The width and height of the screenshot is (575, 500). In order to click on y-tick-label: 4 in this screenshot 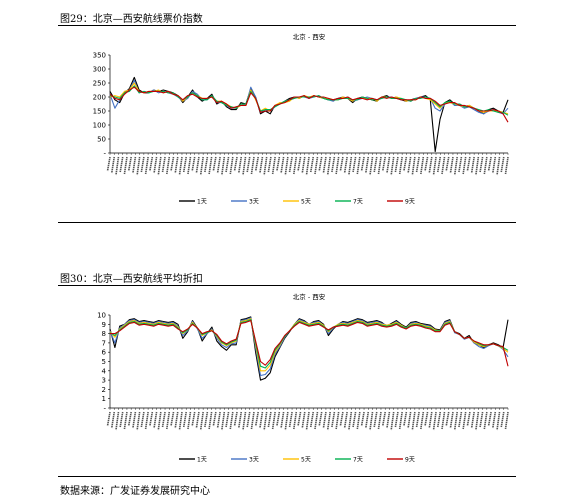, I will do `click(104, 371)`.